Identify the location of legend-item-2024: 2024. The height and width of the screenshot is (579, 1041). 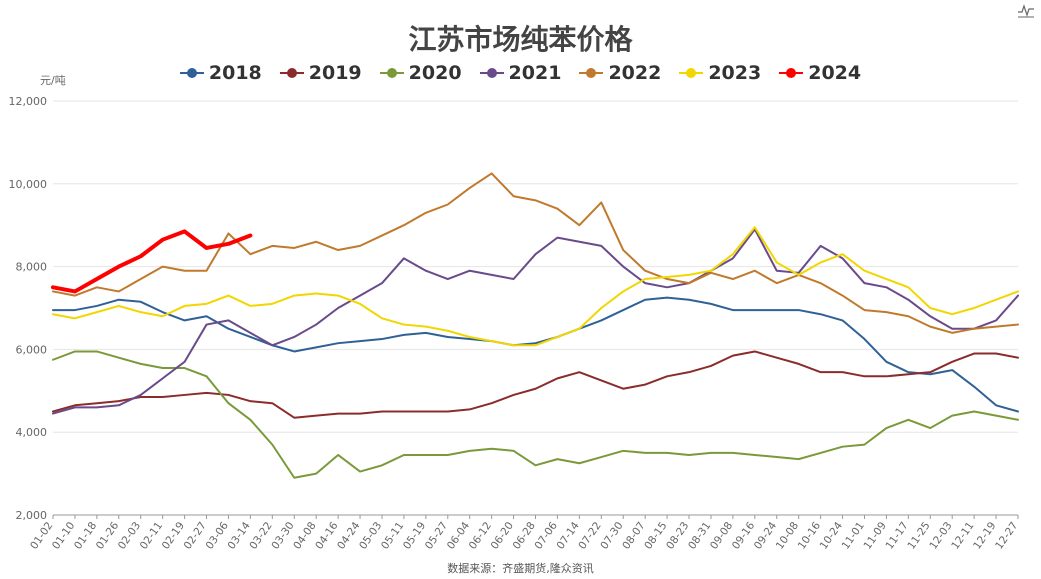
(820, 73).